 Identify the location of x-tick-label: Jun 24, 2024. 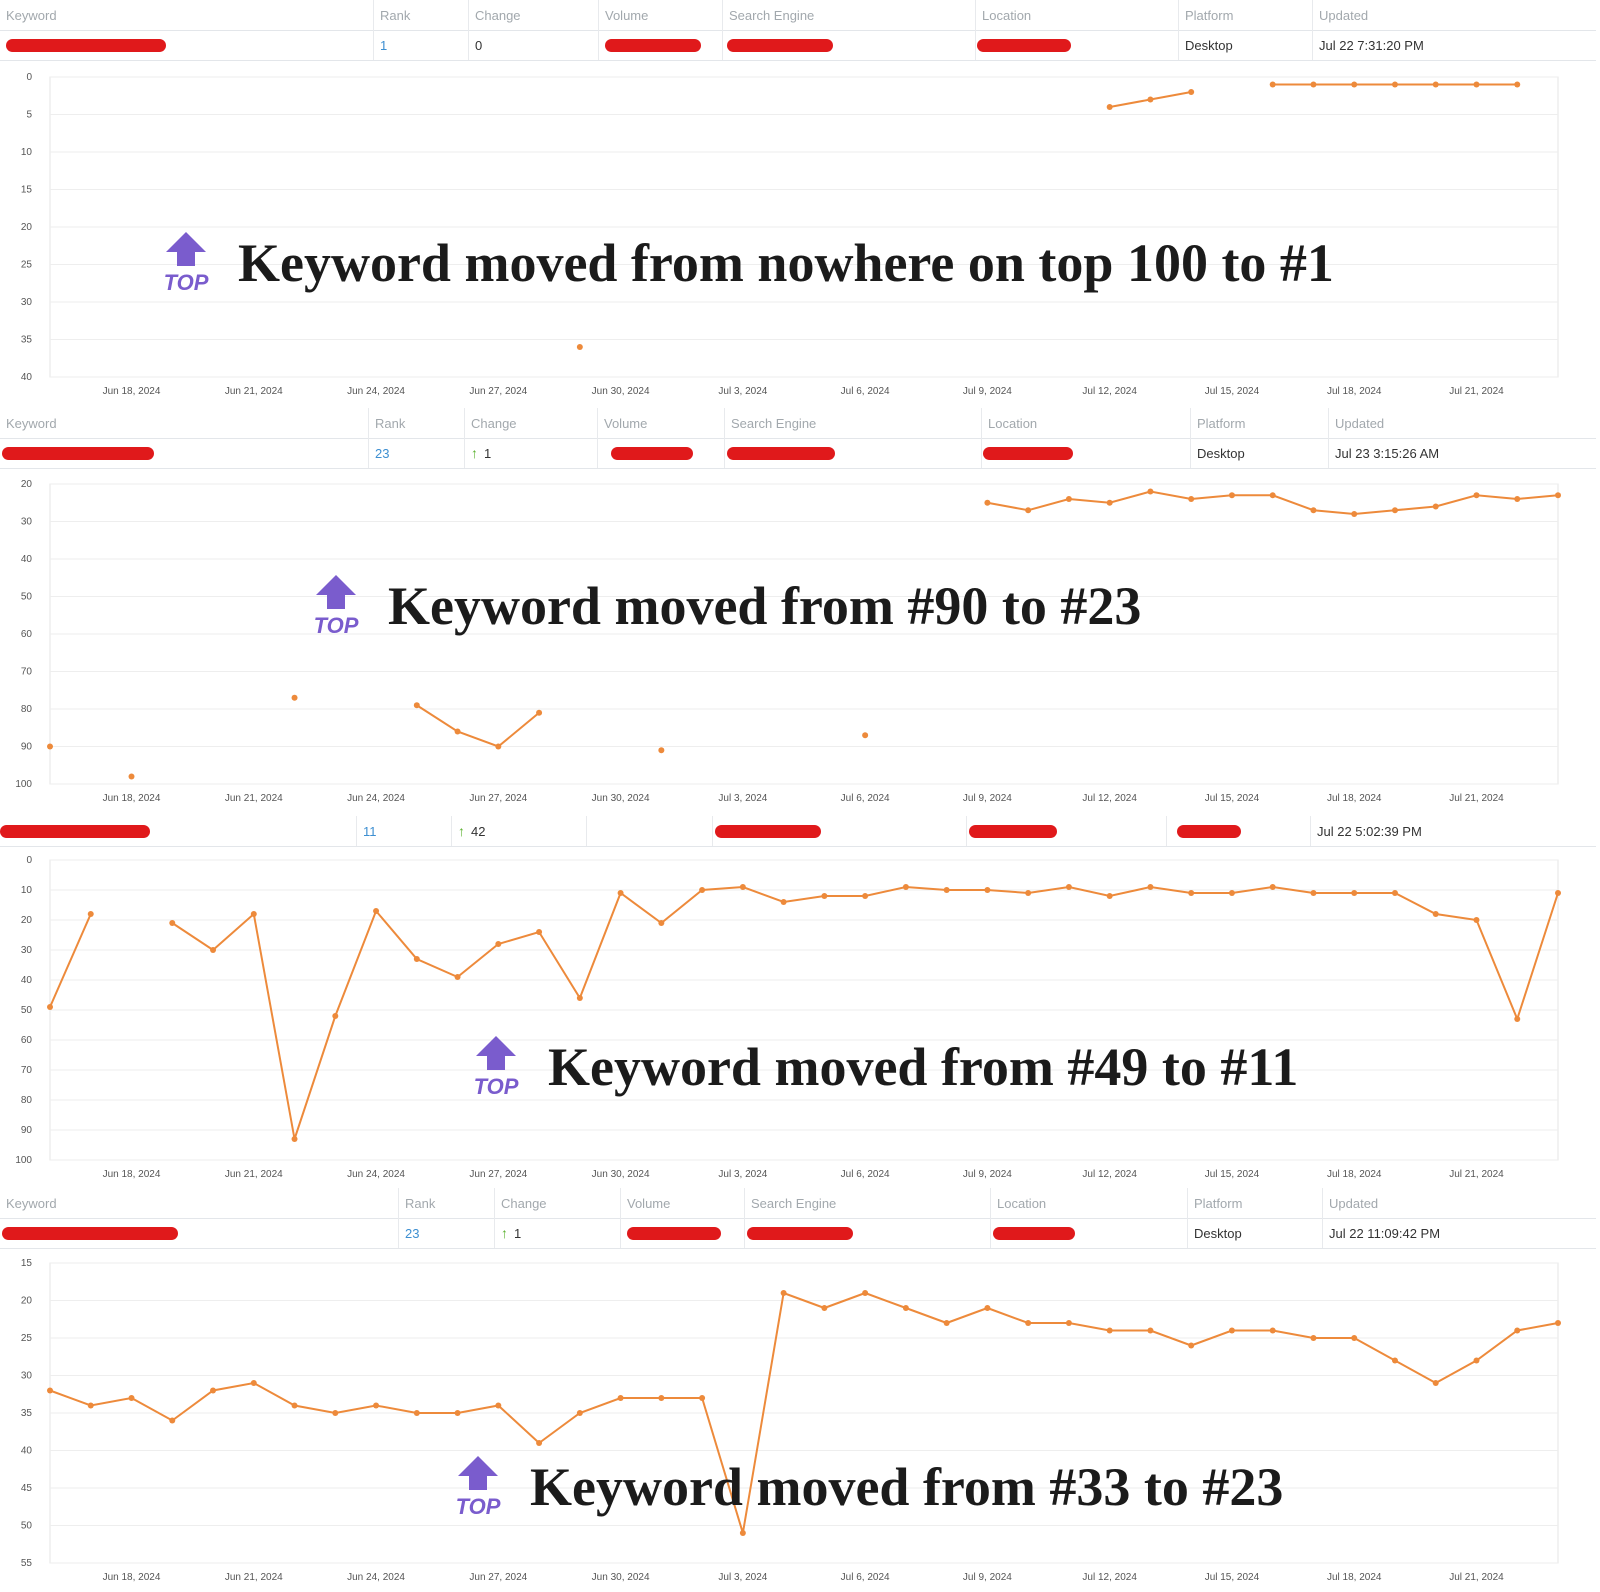
(376, 391).